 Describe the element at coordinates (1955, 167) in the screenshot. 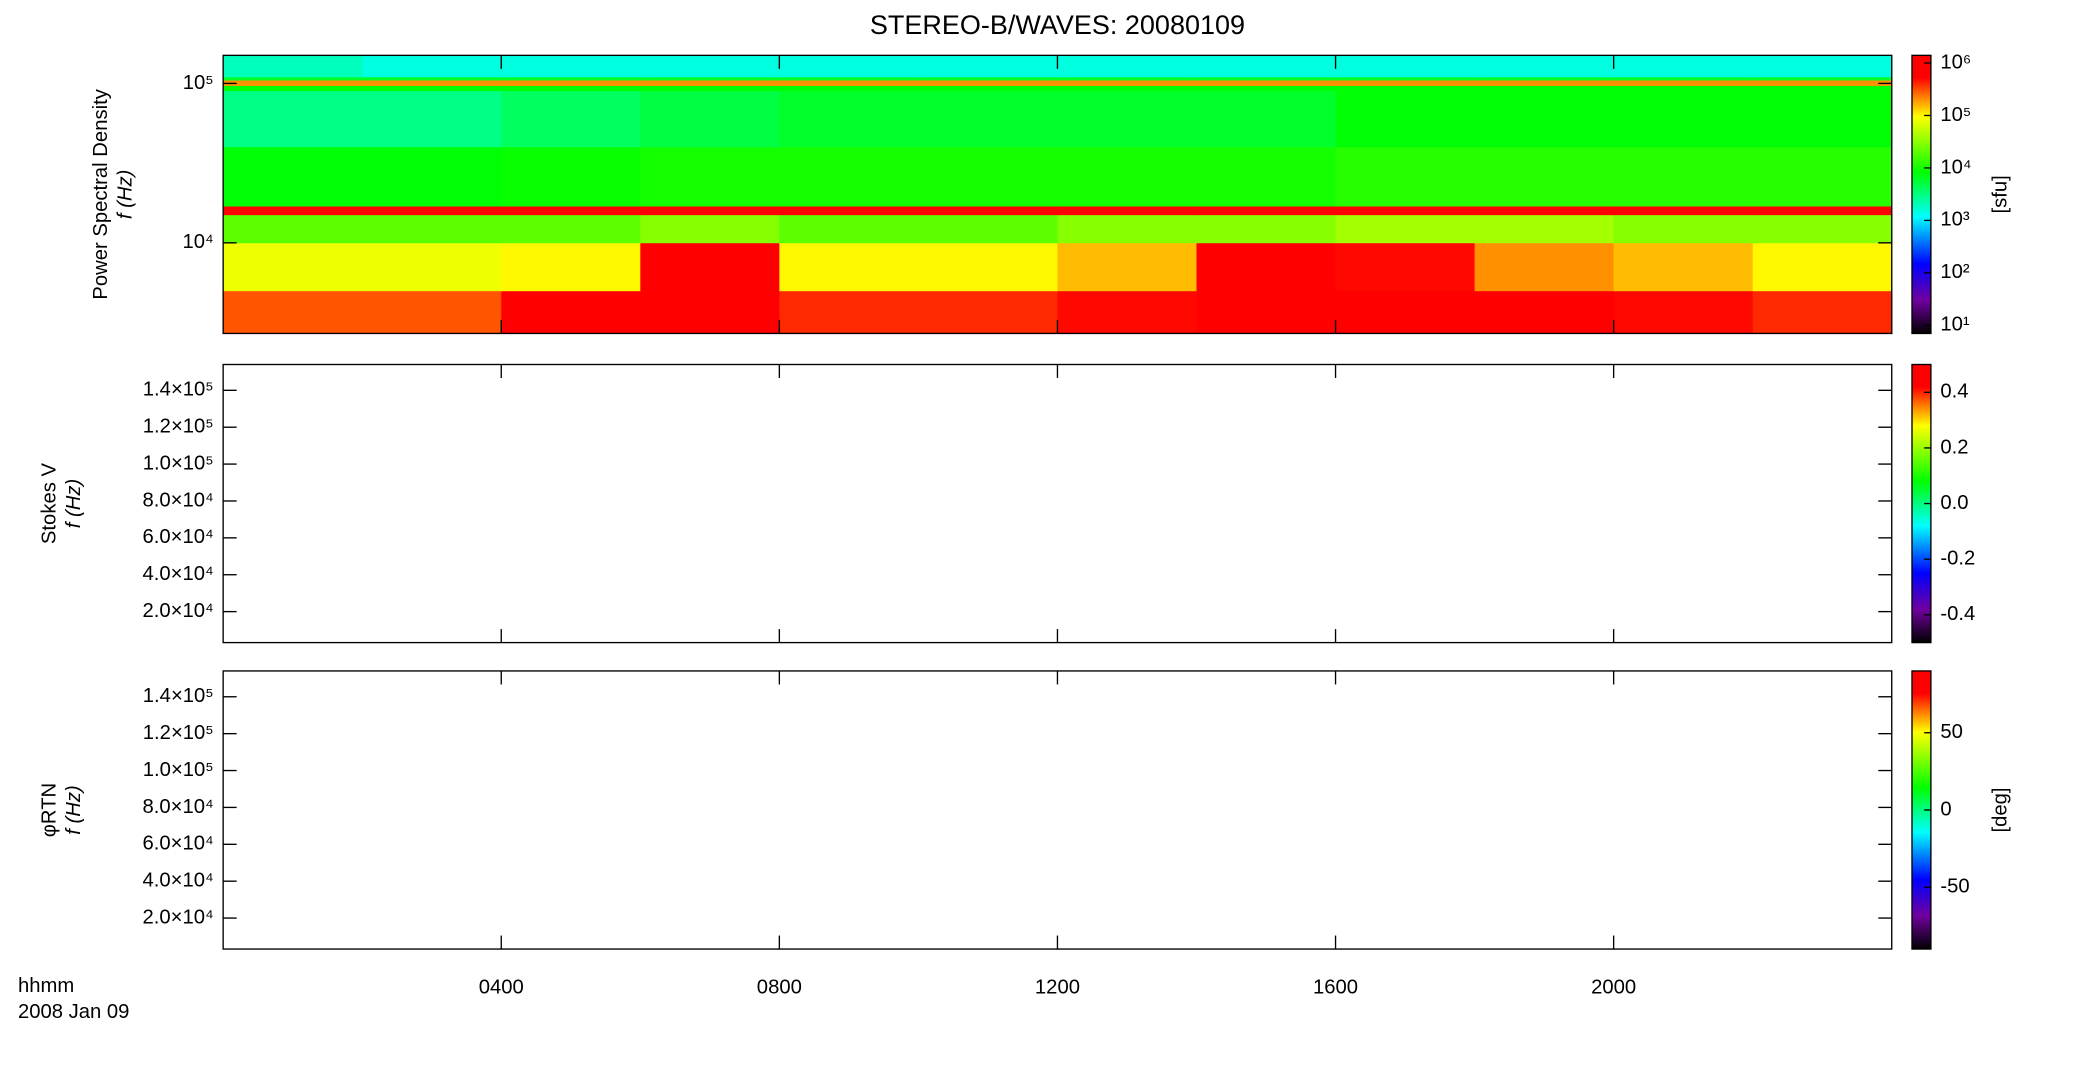

I see `colorbar-tick-label: 10⁴` at that location.